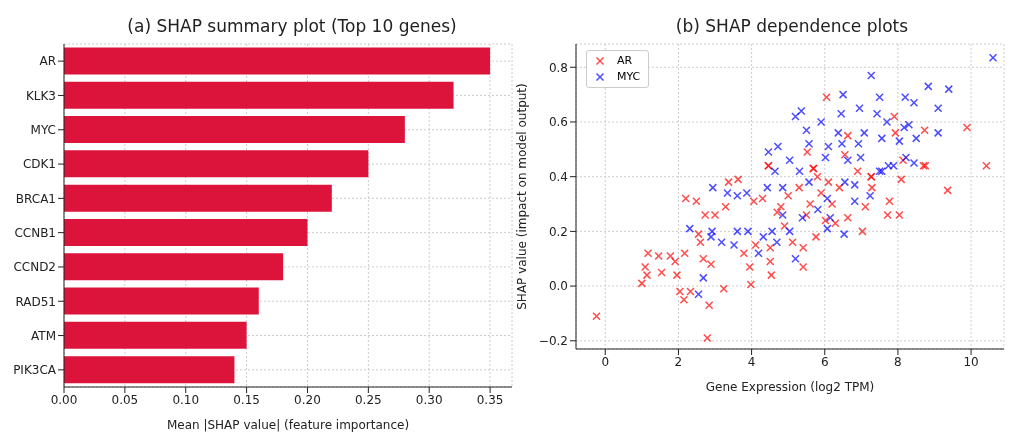 This screenshot has width=1013, height=435. Describe the element at coordinates (288, 425) in the screenshot. I see `x-axis-title: Mean |SHAP value| (feature importance)` at that location.